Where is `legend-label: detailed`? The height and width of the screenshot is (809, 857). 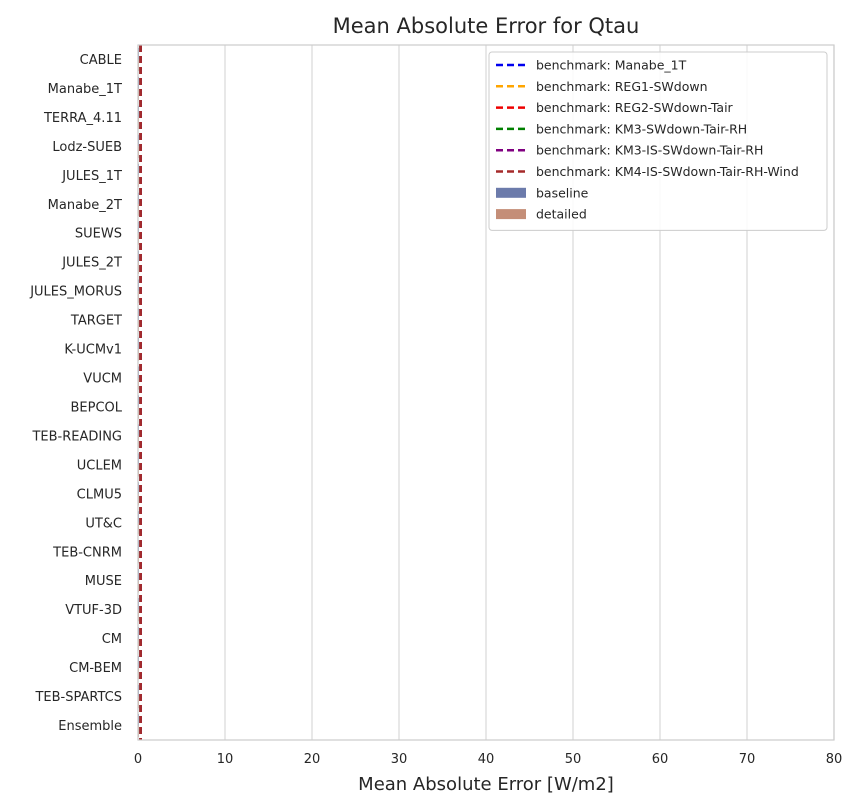
legend-label: detailed is located at coordinates (561, 214).